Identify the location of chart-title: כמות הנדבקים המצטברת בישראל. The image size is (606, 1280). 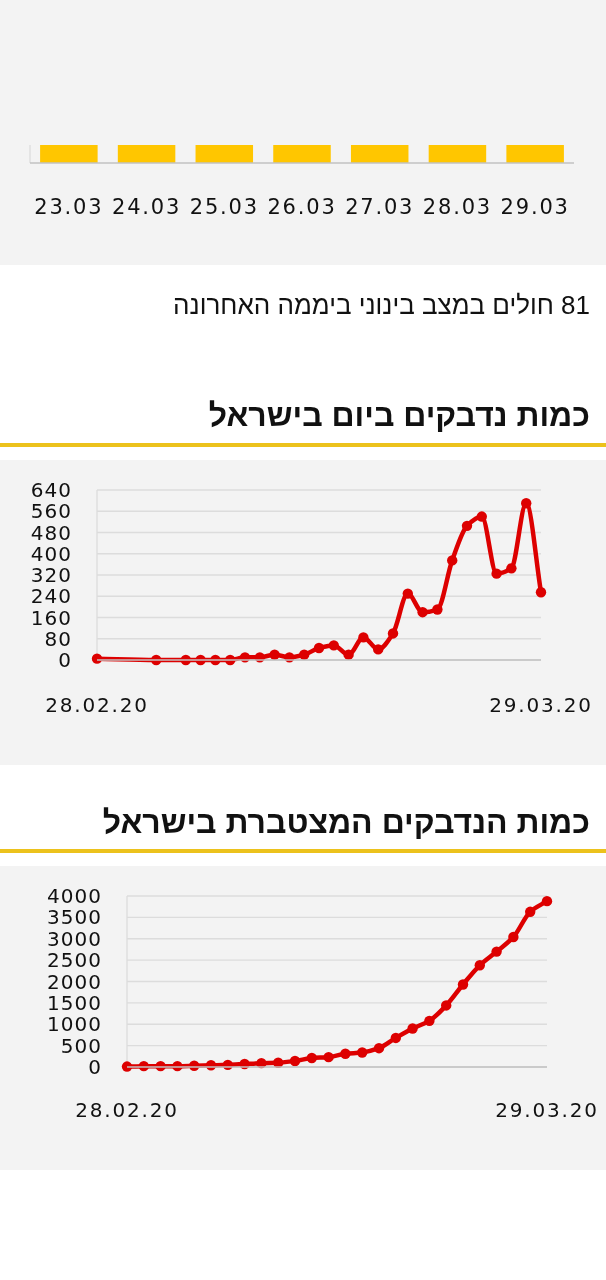
(346, 822).